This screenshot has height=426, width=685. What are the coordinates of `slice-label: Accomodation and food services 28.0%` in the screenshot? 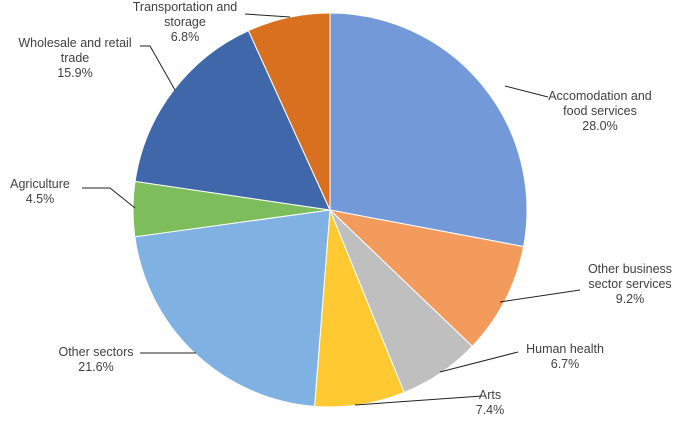 It's located at (600, 111).